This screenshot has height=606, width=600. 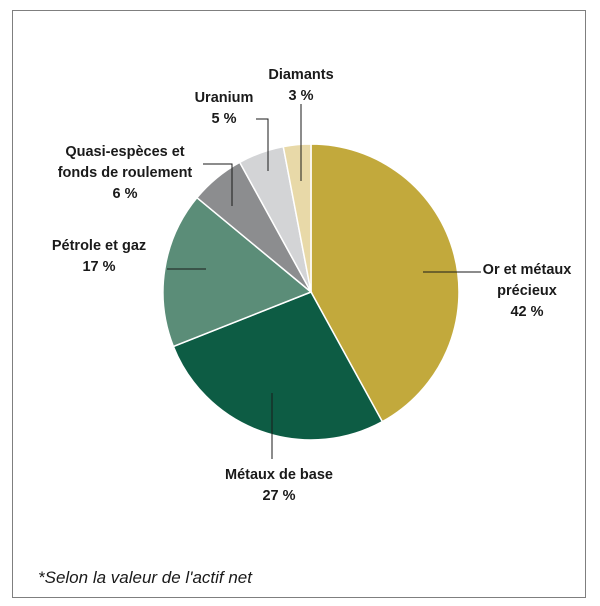 What do you see at coordinates (145, 577) in the screenshot?
I see `footnote: *Selon la valeur de l'actif net` at bounding box center [145, 577].